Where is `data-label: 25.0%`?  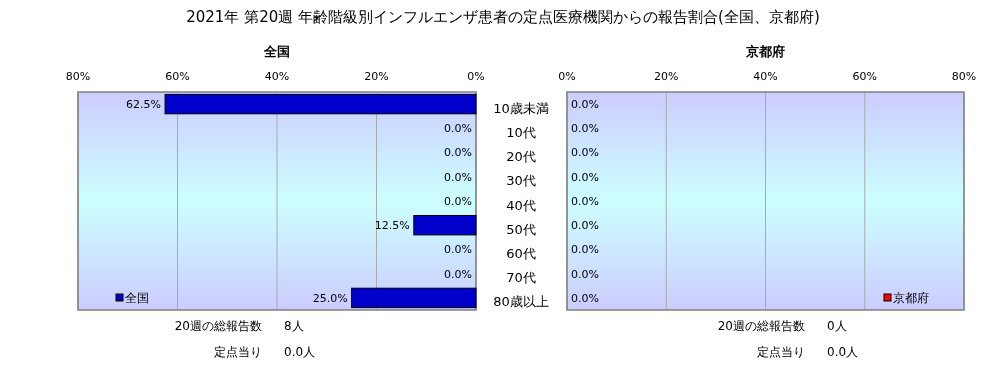 data-label: 25.0% is located at coordinates (330, 298).